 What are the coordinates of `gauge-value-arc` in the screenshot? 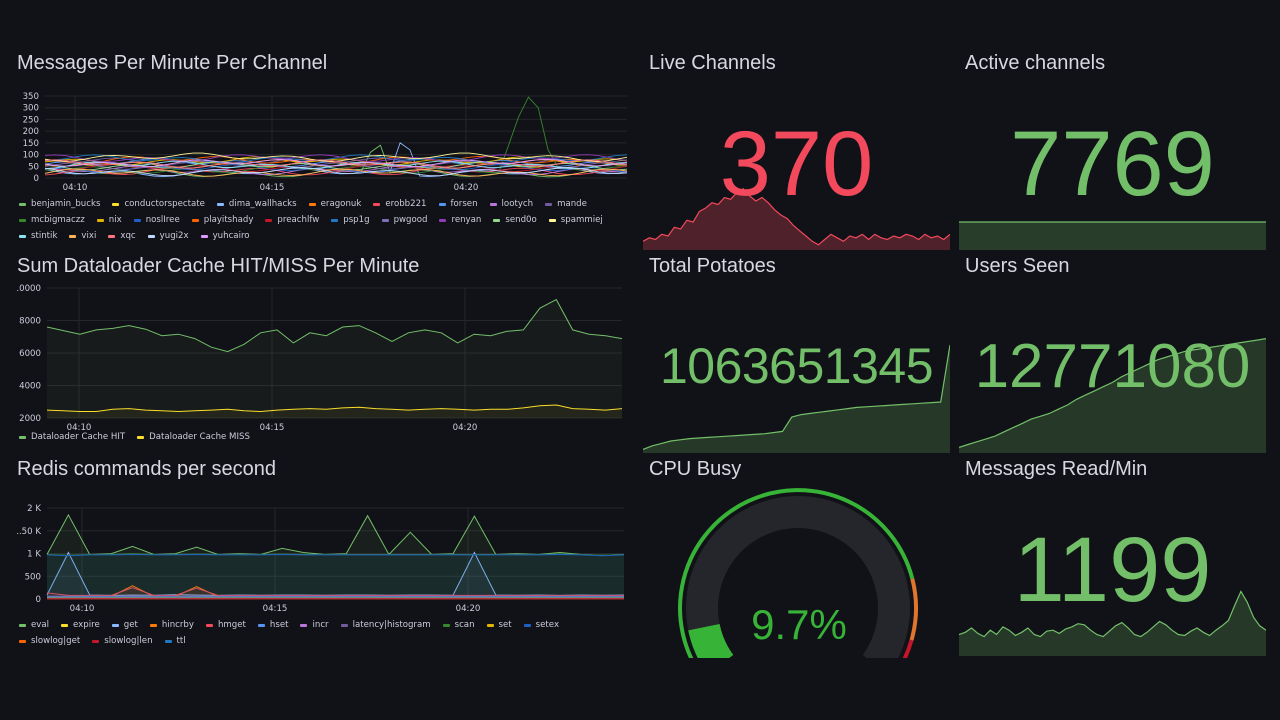 It's located at (711, 640).